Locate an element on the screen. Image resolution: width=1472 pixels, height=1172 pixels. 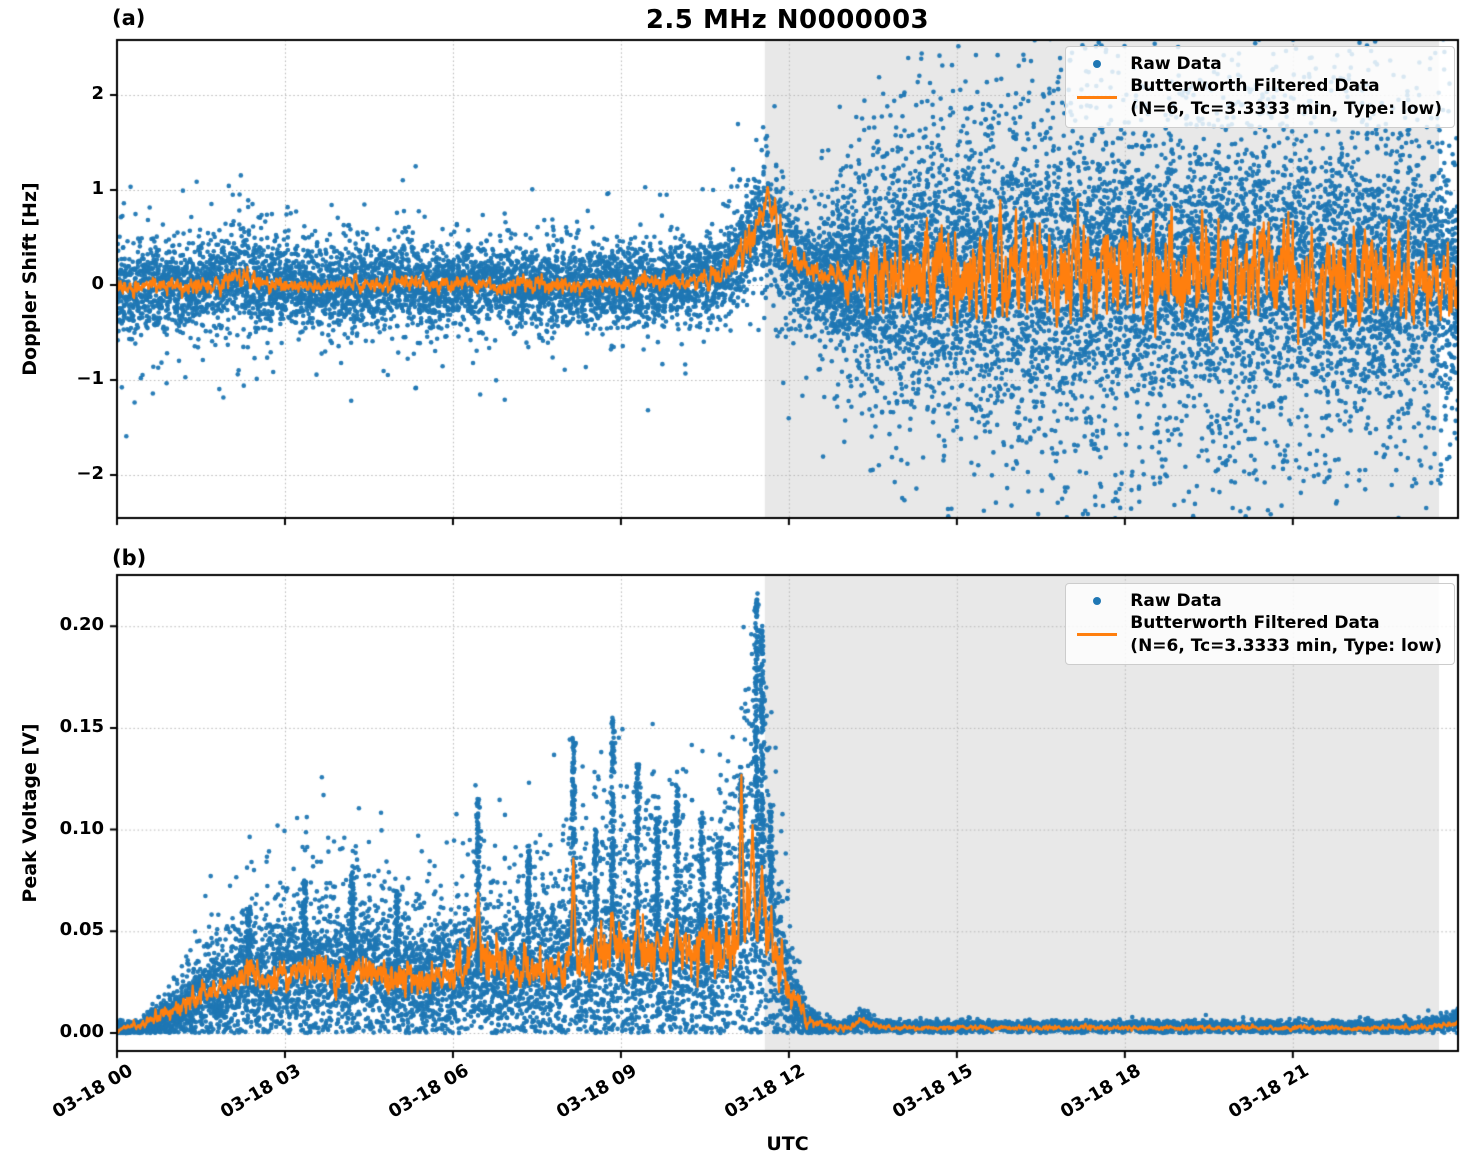
panel-b-y-tick-label: 0.00 is located at coordinates (81, 1031).